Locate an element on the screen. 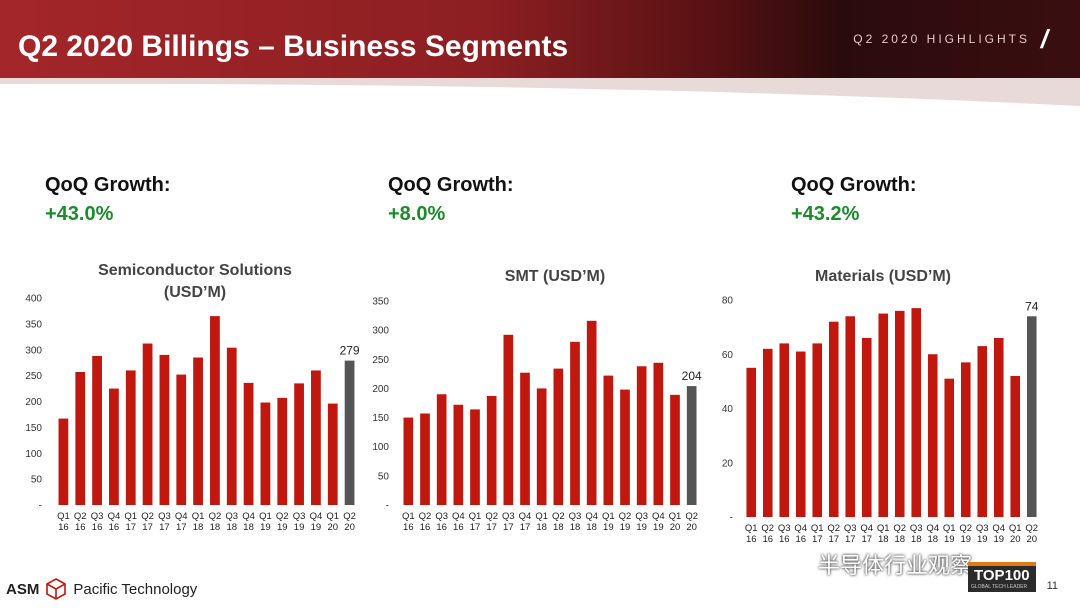  banner-curve is located at coordinates (540, 92).